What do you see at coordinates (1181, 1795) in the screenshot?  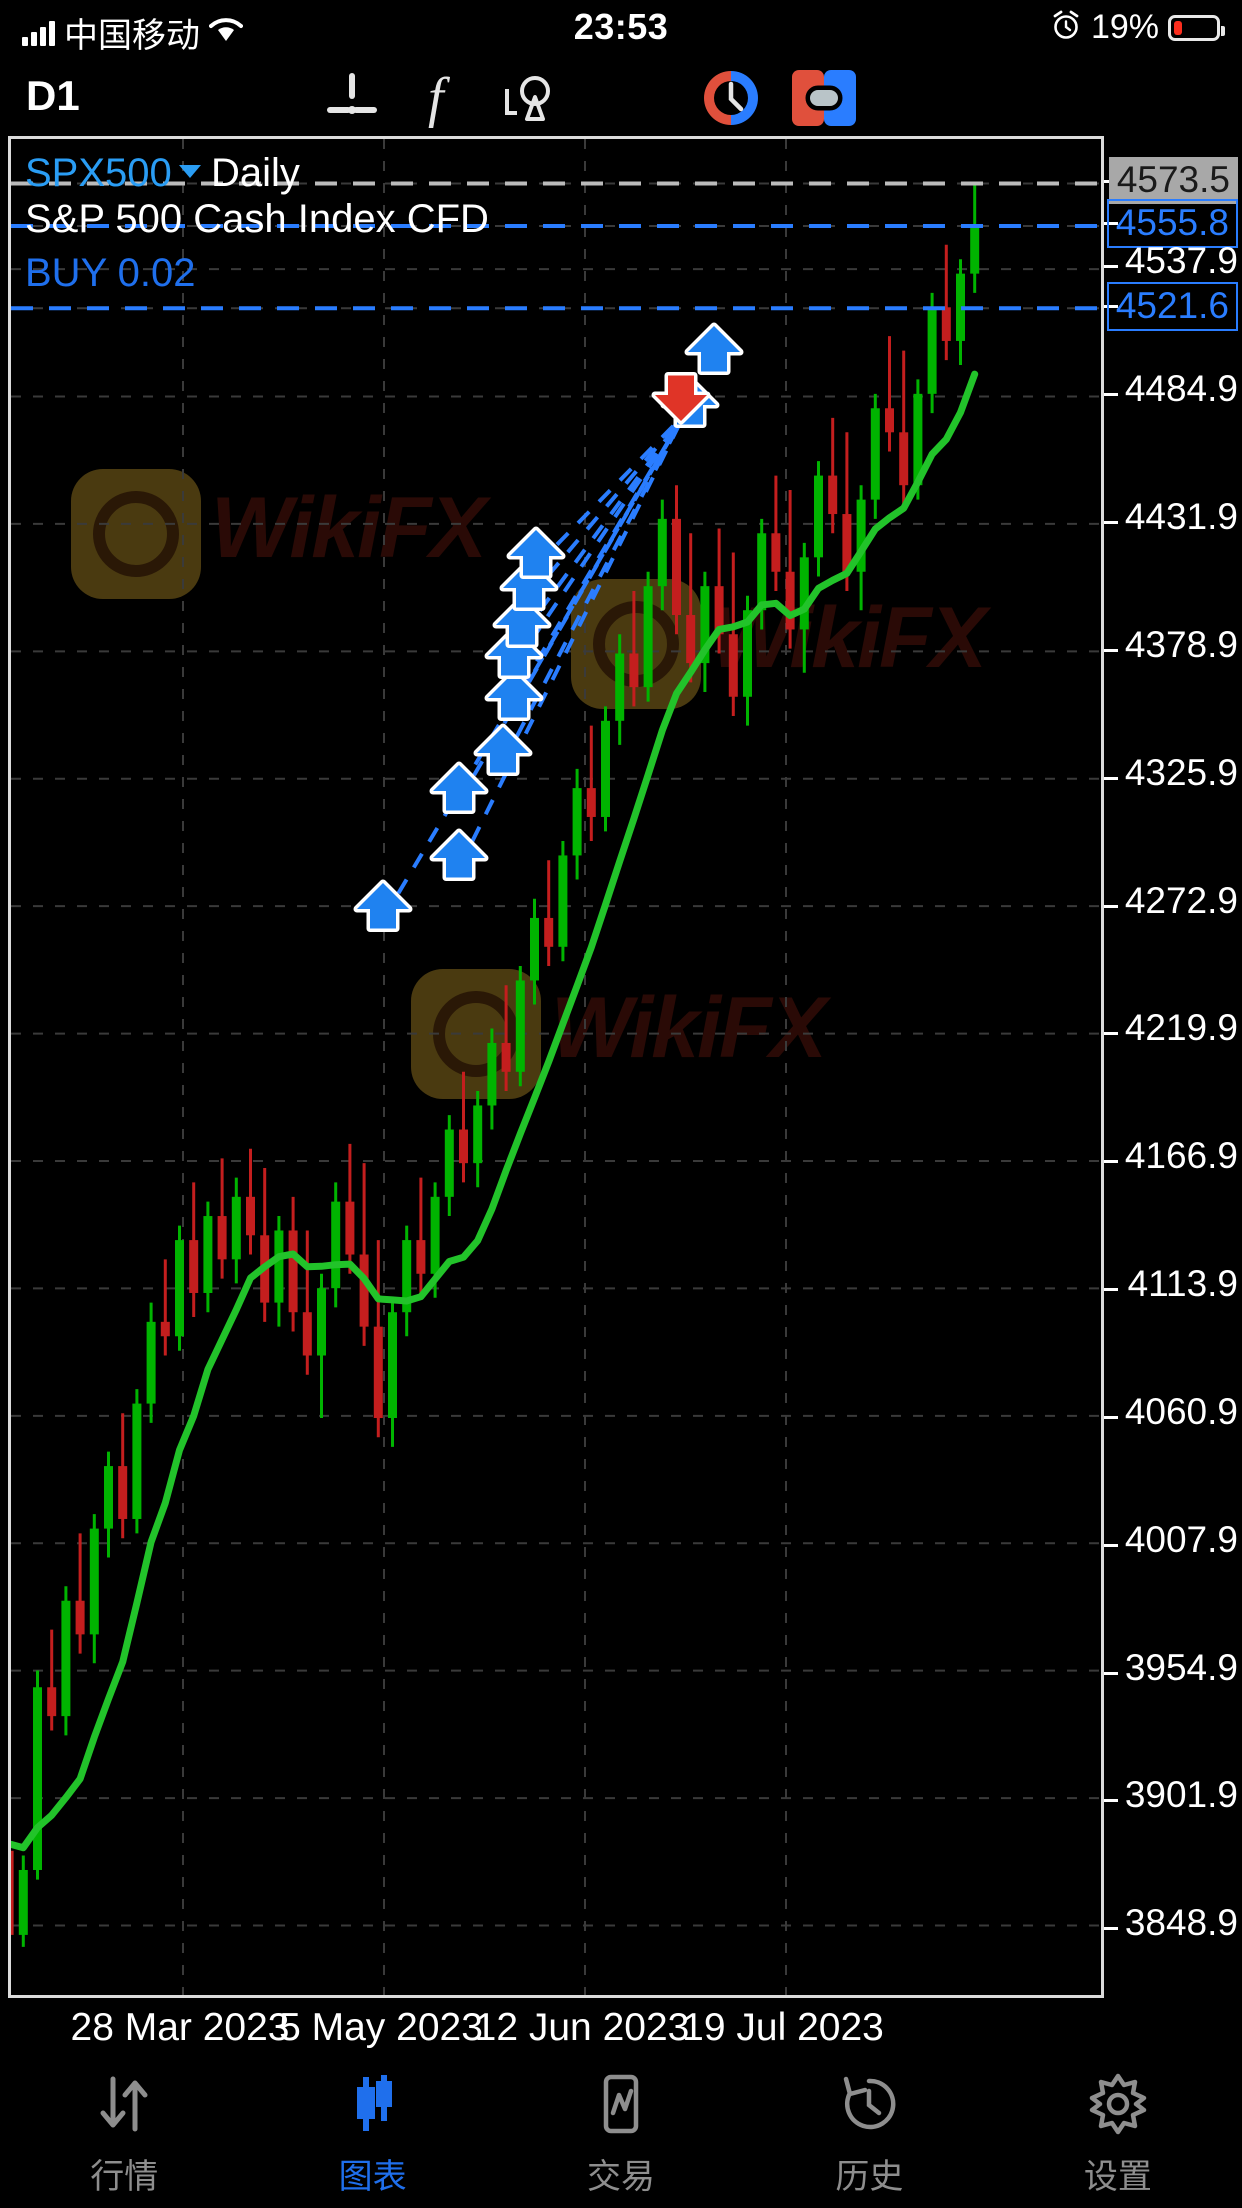 I see `price-axis-label: 3901.9` at bounding box center [1181, 1795].